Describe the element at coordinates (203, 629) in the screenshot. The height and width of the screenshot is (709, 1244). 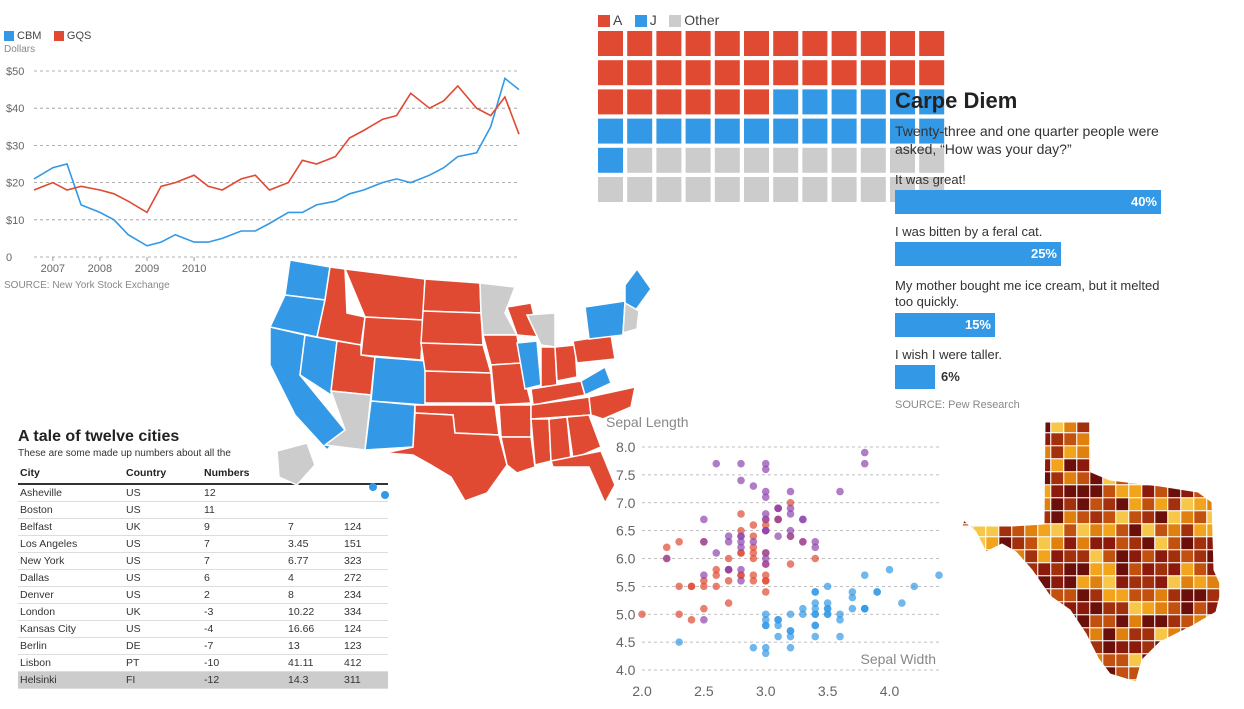
I see `table-row: Kansas City US -4 16.66 124` at that location.